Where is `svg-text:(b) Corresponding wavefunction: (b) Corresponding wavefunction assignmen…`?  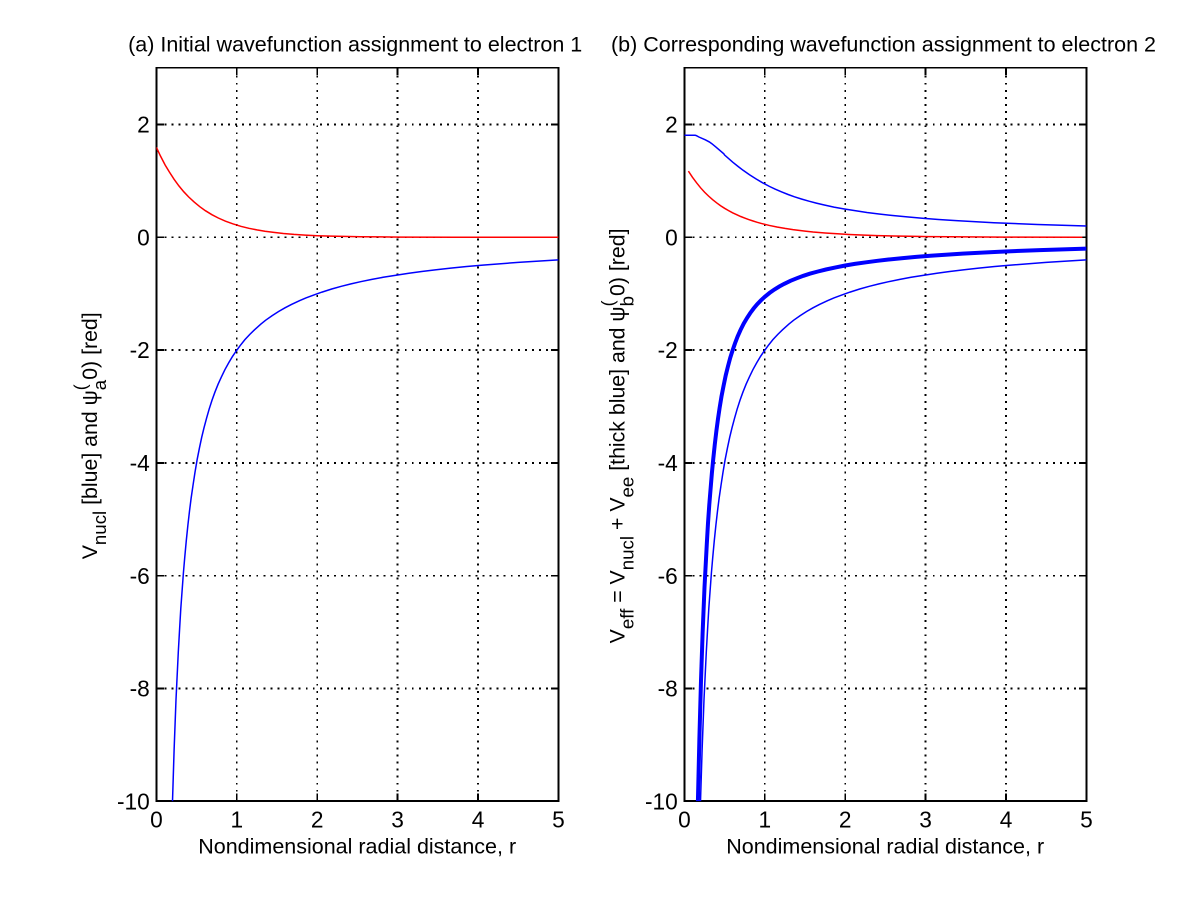 svg-text:(b) Corresponding wavefunction: (b) Corresponding wavefunction assignmen… is located at coordinates (883, 45).